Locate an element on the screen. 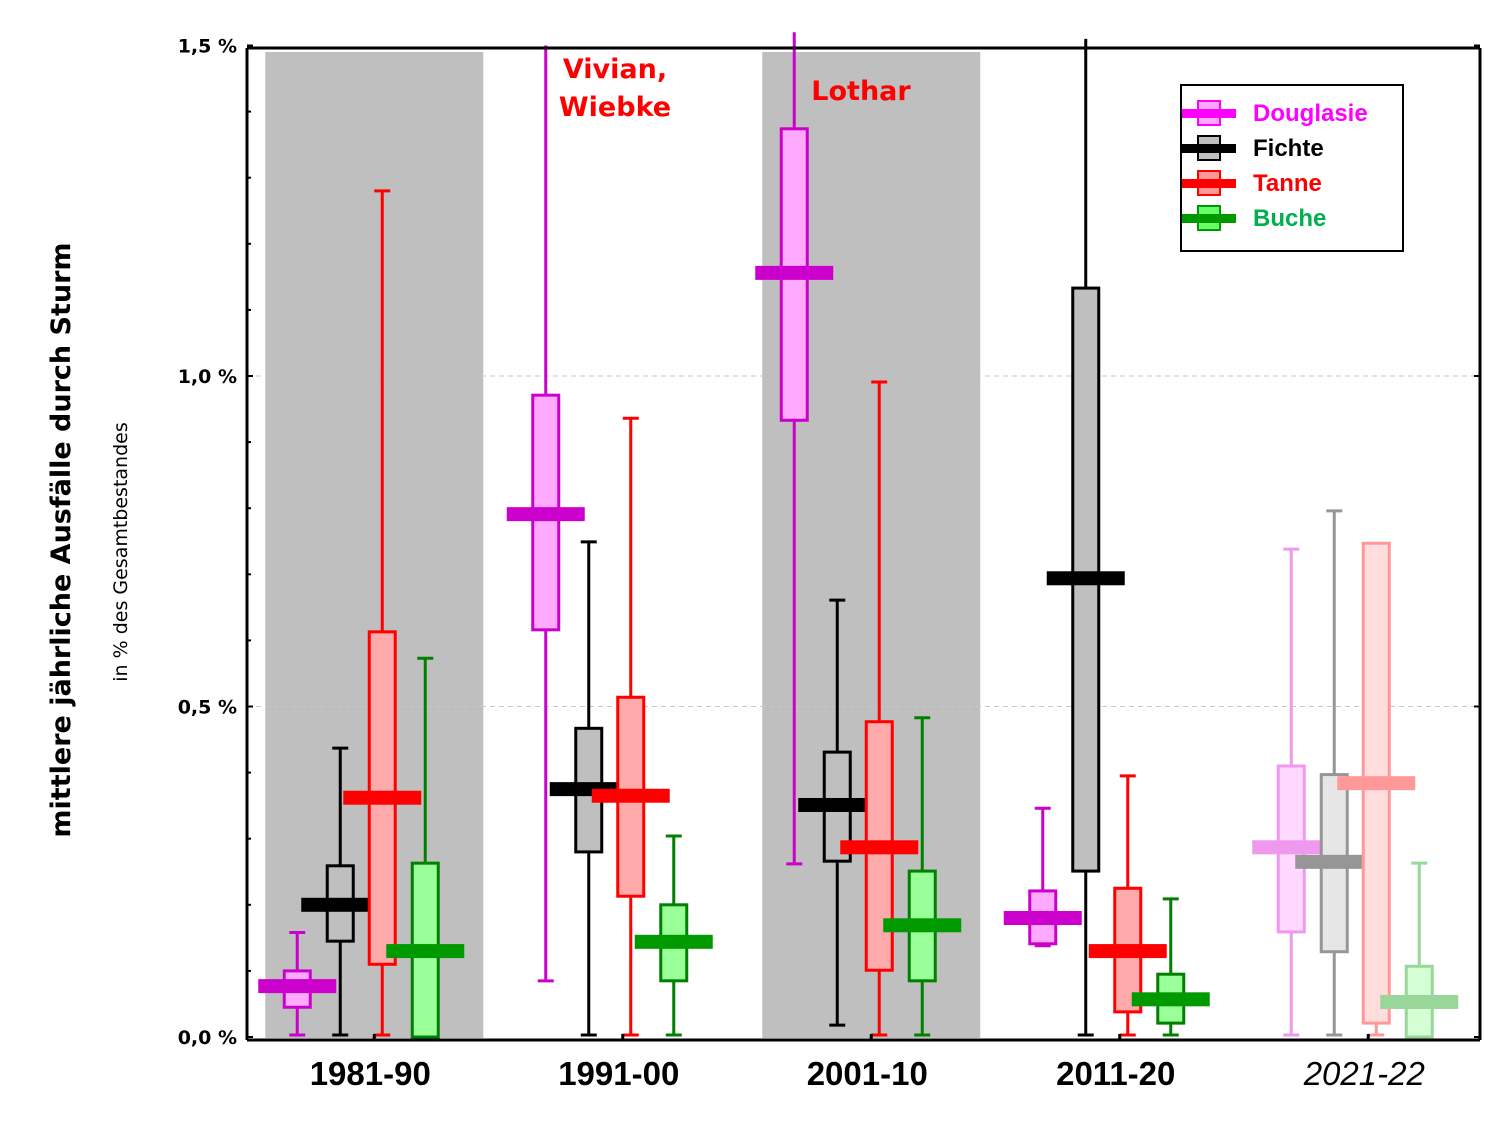  legend-entry-douglasie: Douglasie is located at coordinates (1275, 113).